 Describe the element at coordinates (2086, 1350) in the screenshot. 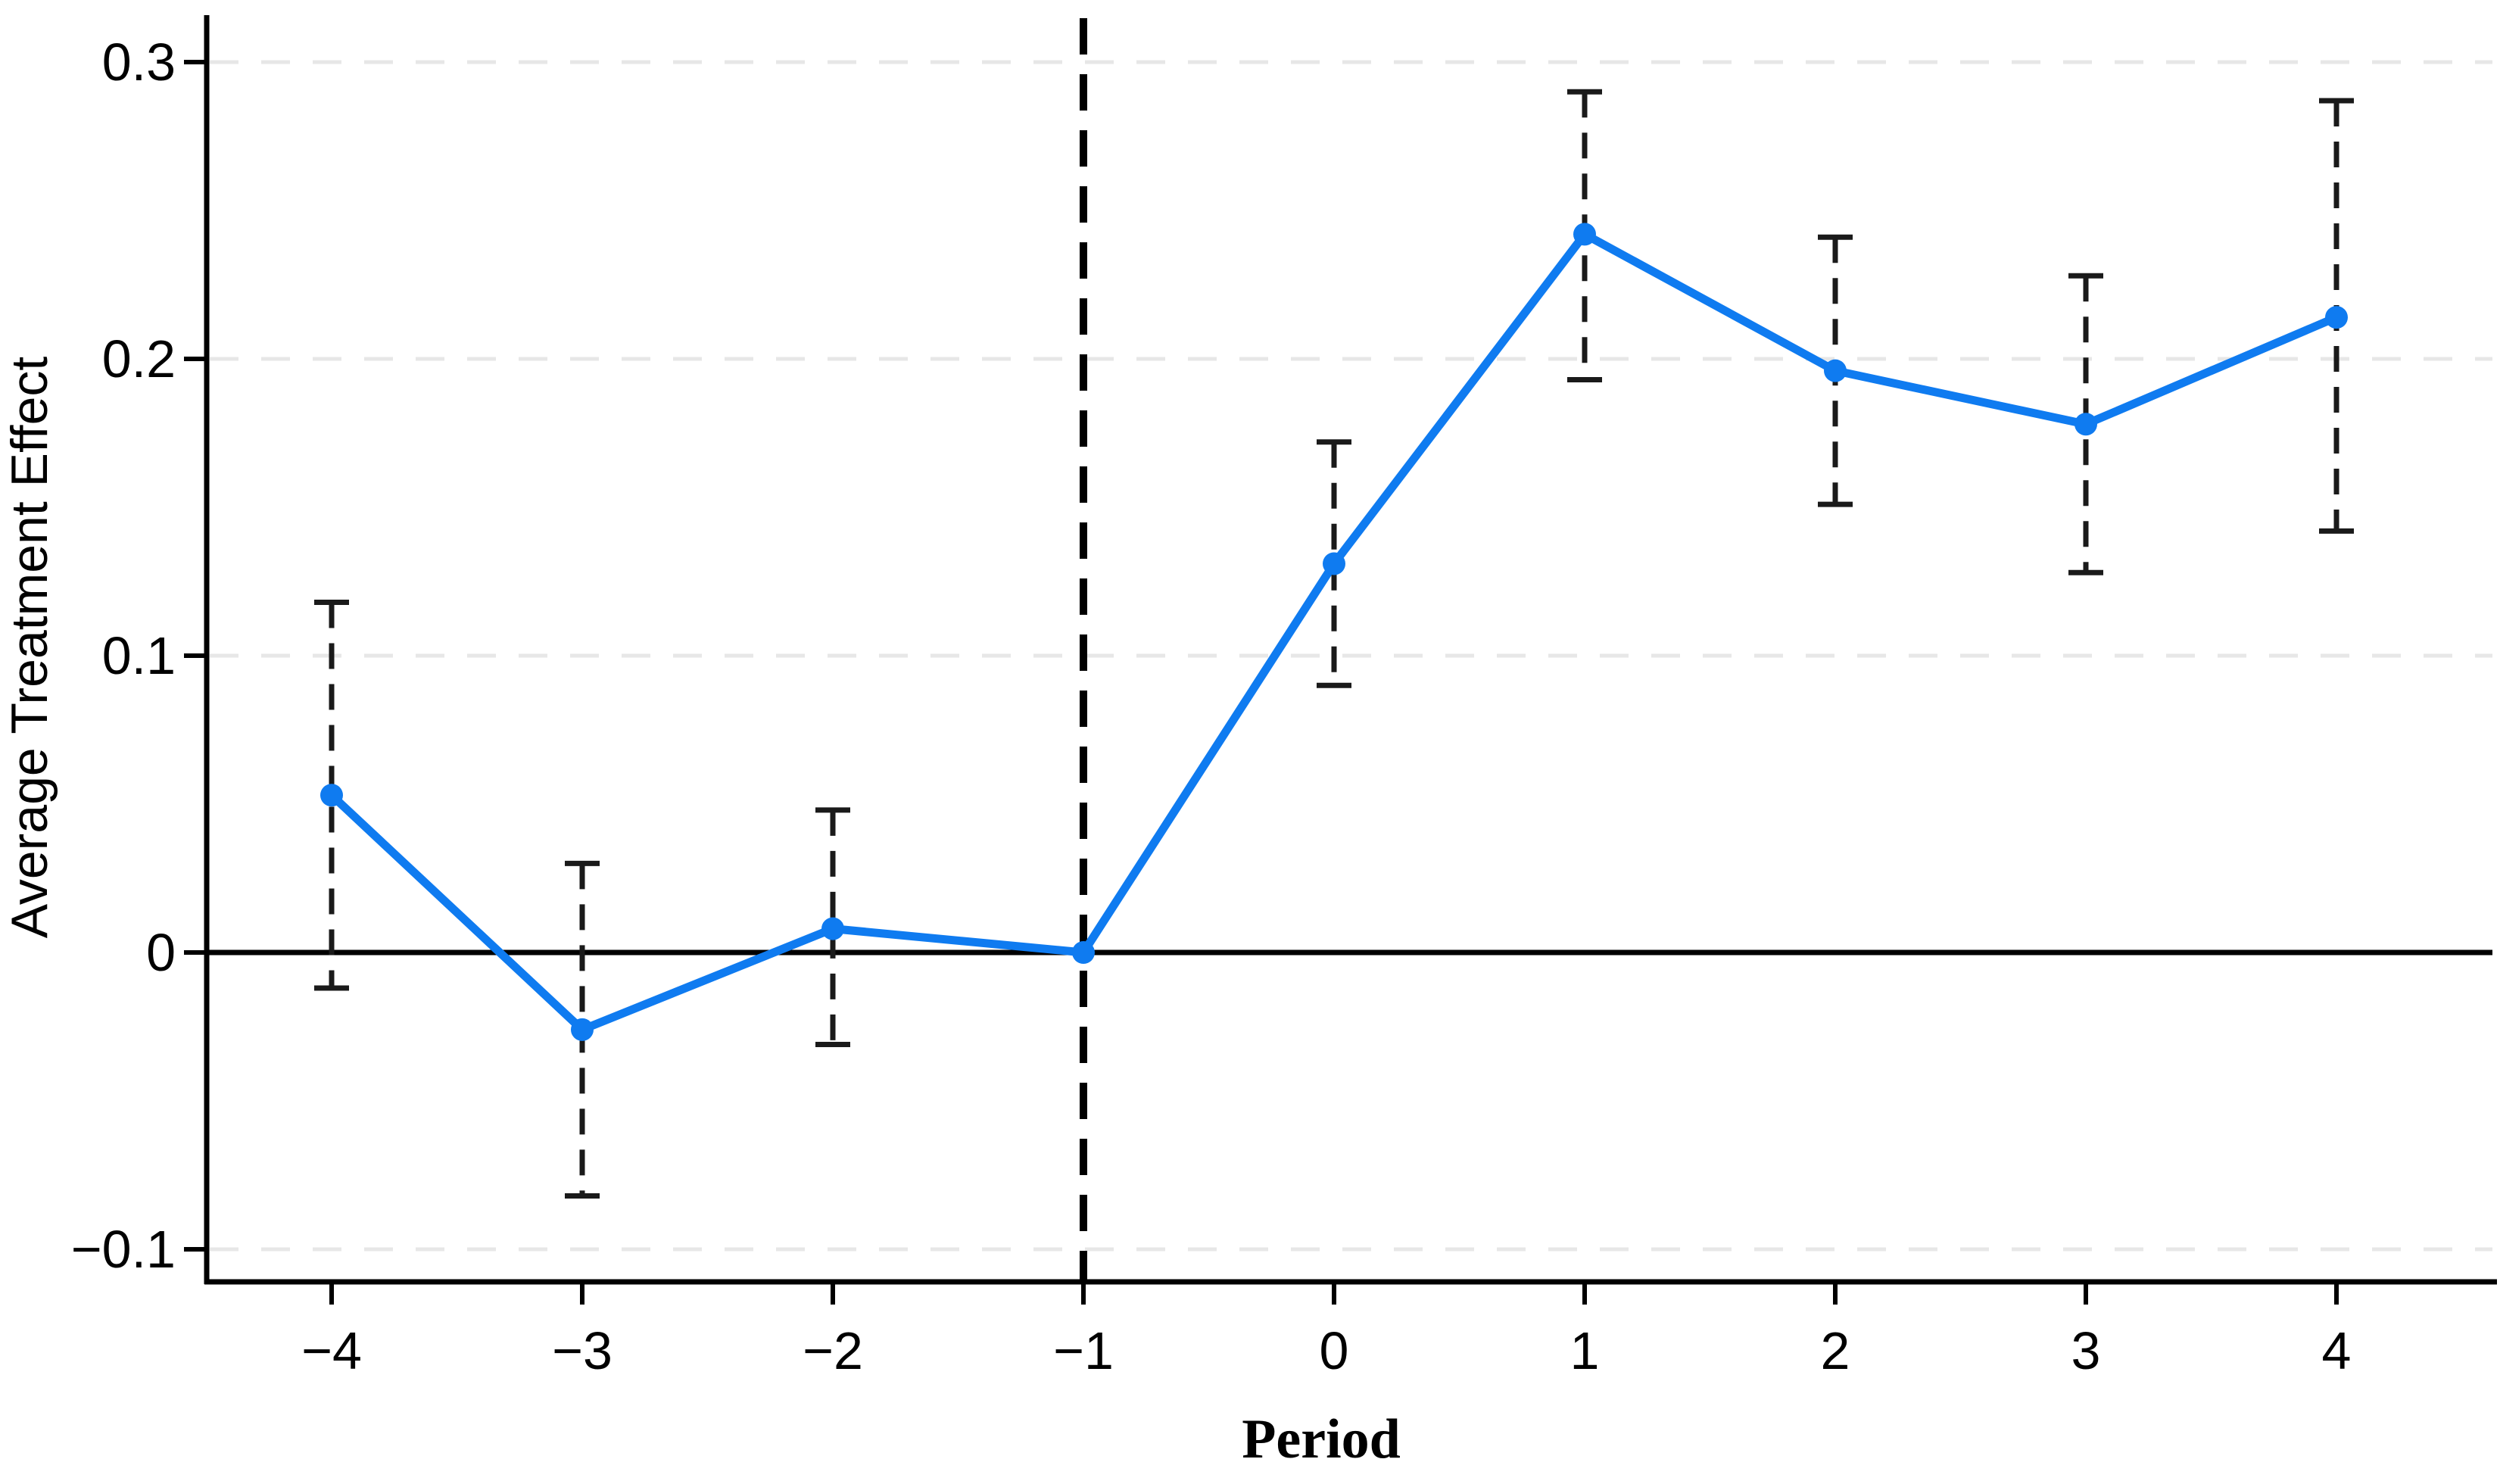

I see `x-tick-label: 3` at that location.